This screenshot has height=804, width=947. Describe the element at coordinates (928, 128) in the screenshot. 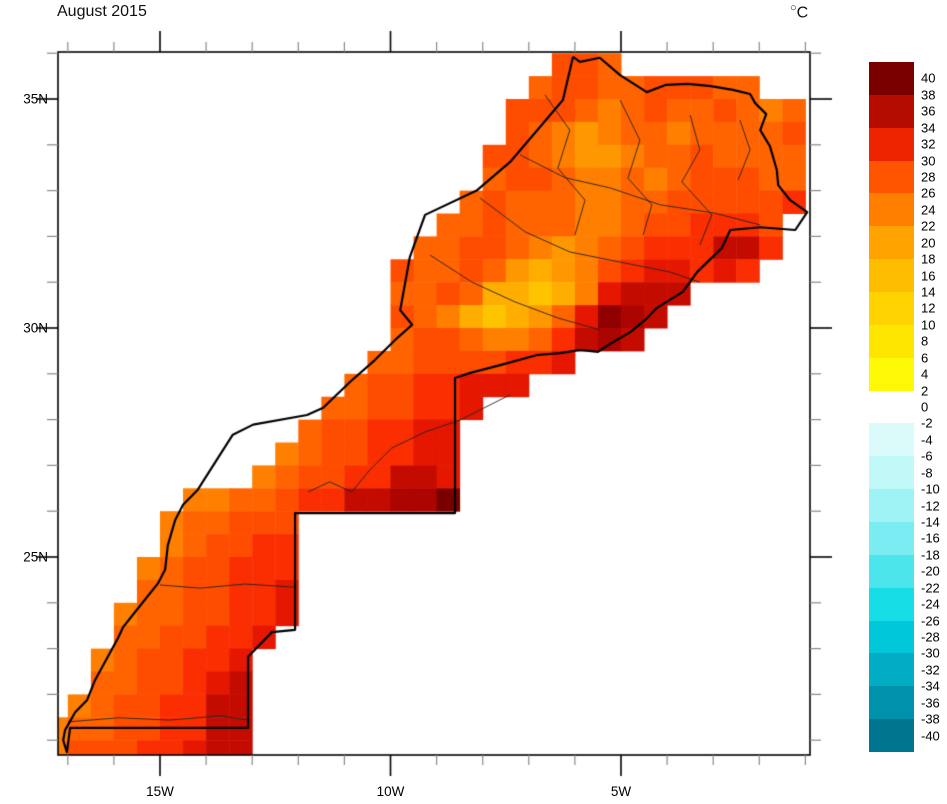

I see `colorbar-tick-label: 34` at that location.